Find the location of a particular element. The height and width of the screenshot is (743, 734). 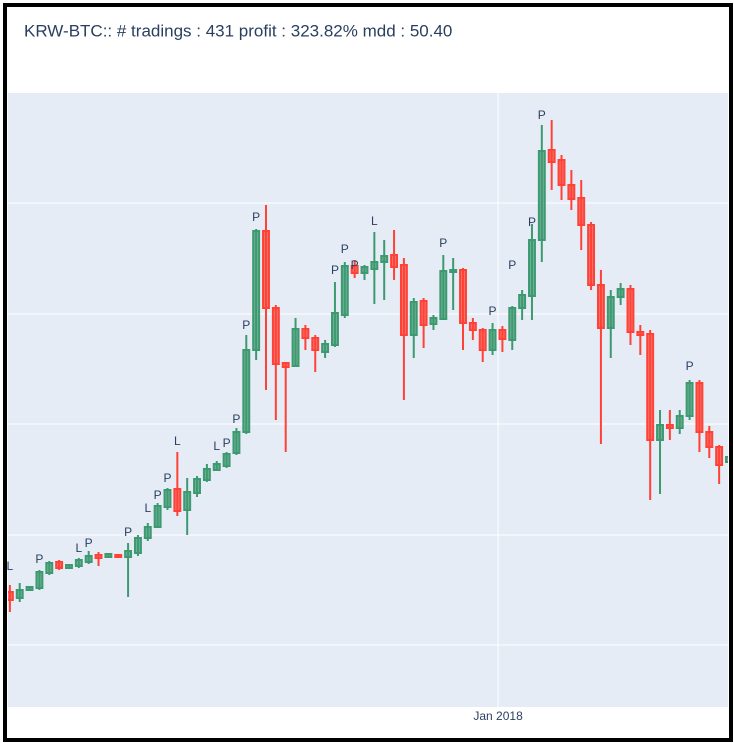

x-tick-label: Jan 2018 is located at coordinates (498, 716).